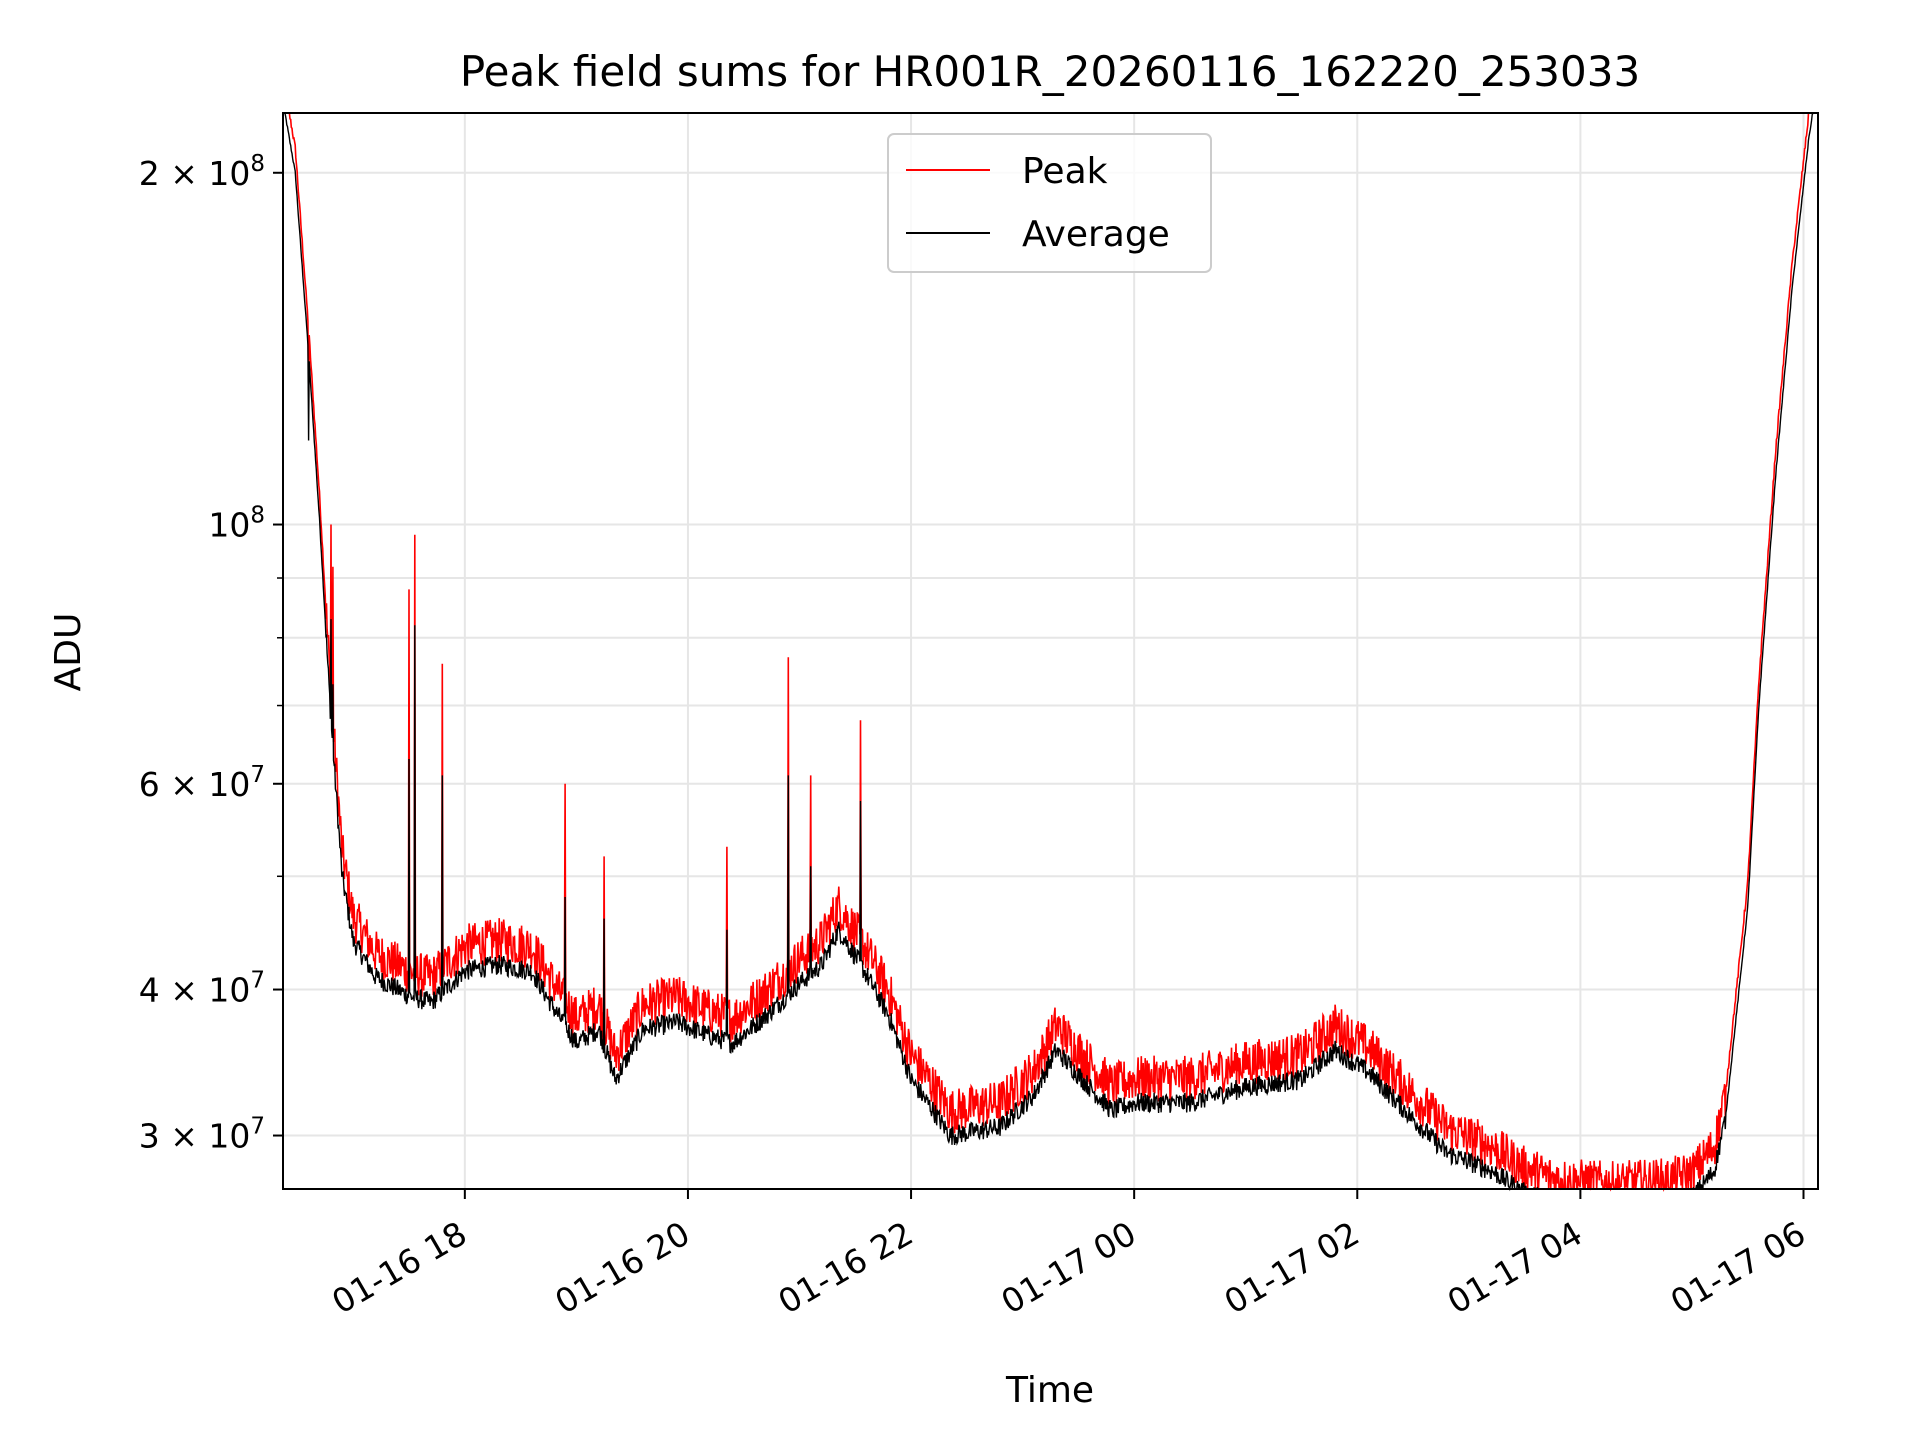 Image resolution: width=1920 pixels, height=1440 pixels. I want to click on legend-box, so click(1049, 203).